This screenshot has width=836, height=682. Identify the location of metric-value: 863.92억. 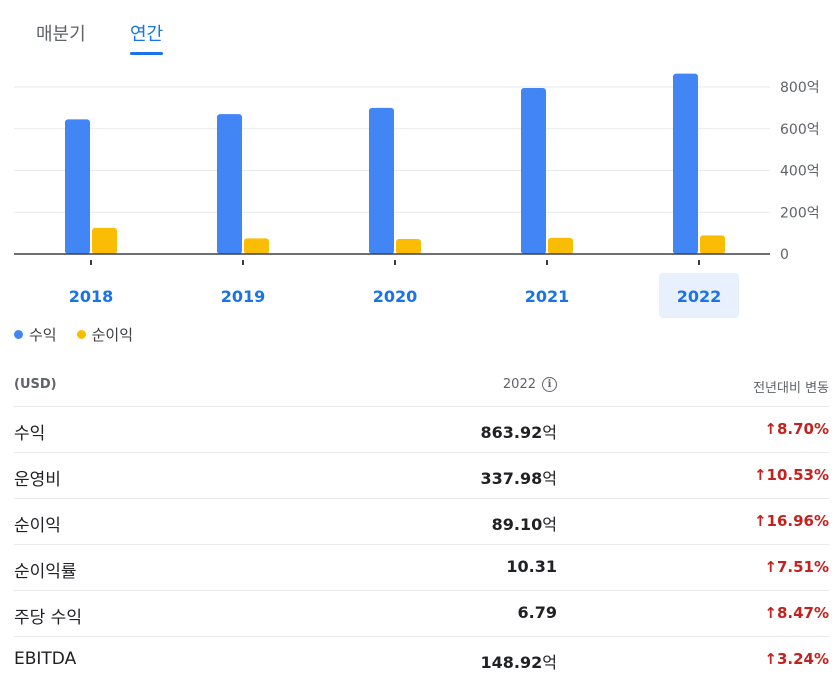
(519, 431).